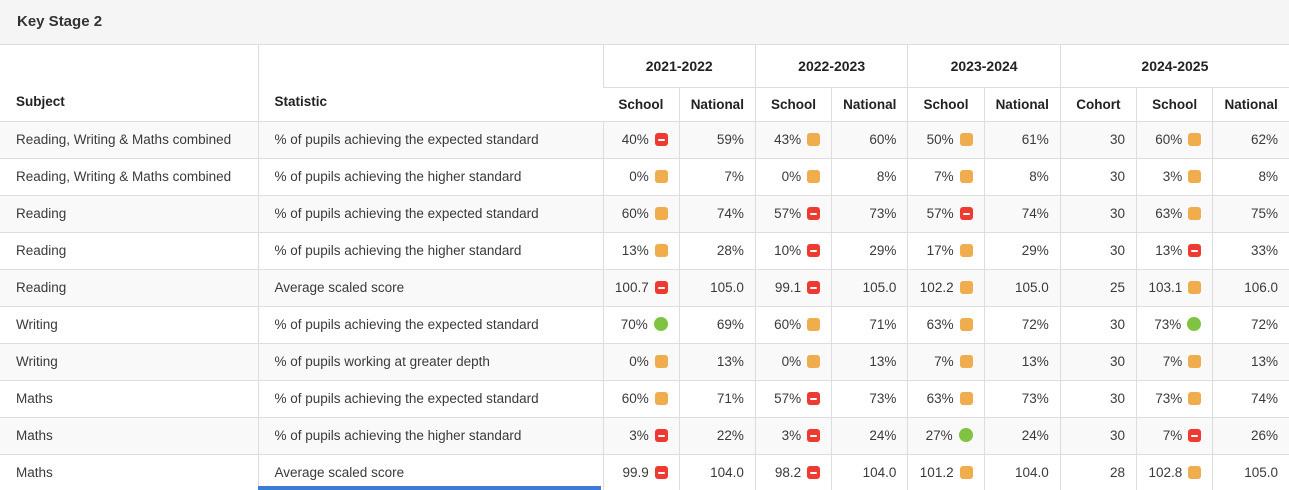 This screenshot has height=490, width=1289. Describe the element at coordinates (1165, 287) in the screenshot. I see `cell-value: 103.1` at that location.